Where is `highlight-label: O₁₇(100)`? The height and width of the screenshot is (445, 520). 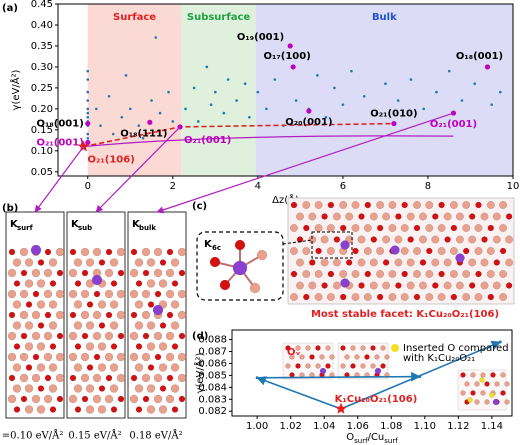
highlight-label: O₁₇(100) is located at coordinates (287, 56).